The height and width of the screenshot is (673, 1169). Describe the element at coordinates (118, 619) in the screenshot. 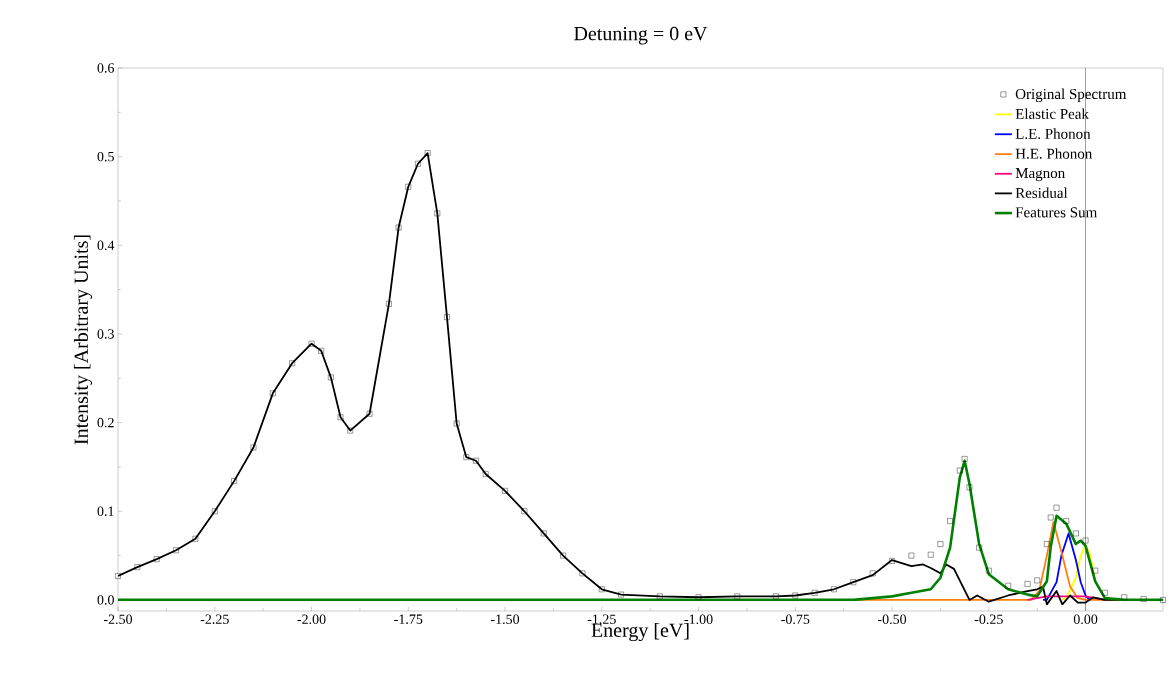

I see `x-tick-label: -2.50` at that location.